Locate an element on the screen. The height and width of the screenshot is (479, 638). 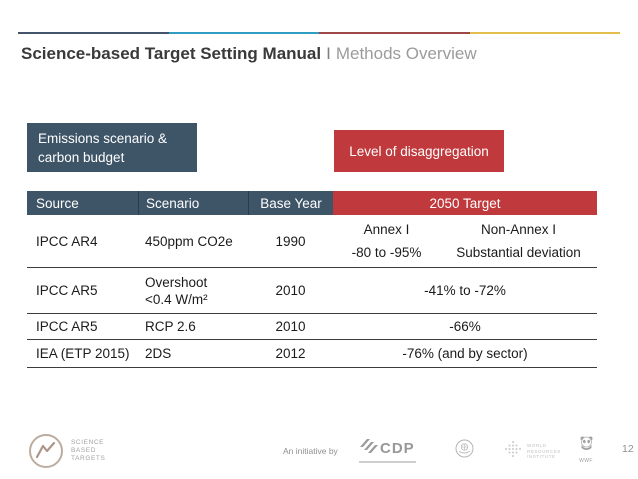
wwf-wordmark: WWF is located at coordinates (586, 461).